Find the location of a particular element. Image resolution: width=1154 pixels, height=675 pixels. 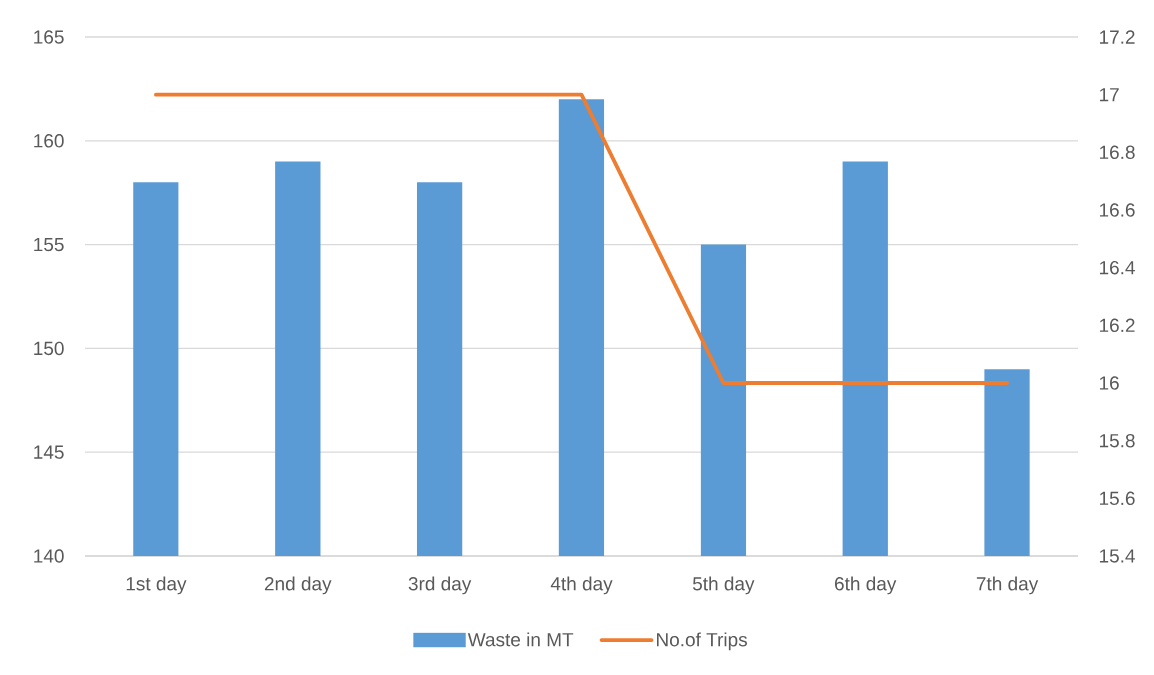

y2-tick-label: 15.4 is located at coordinates (1117, 556).